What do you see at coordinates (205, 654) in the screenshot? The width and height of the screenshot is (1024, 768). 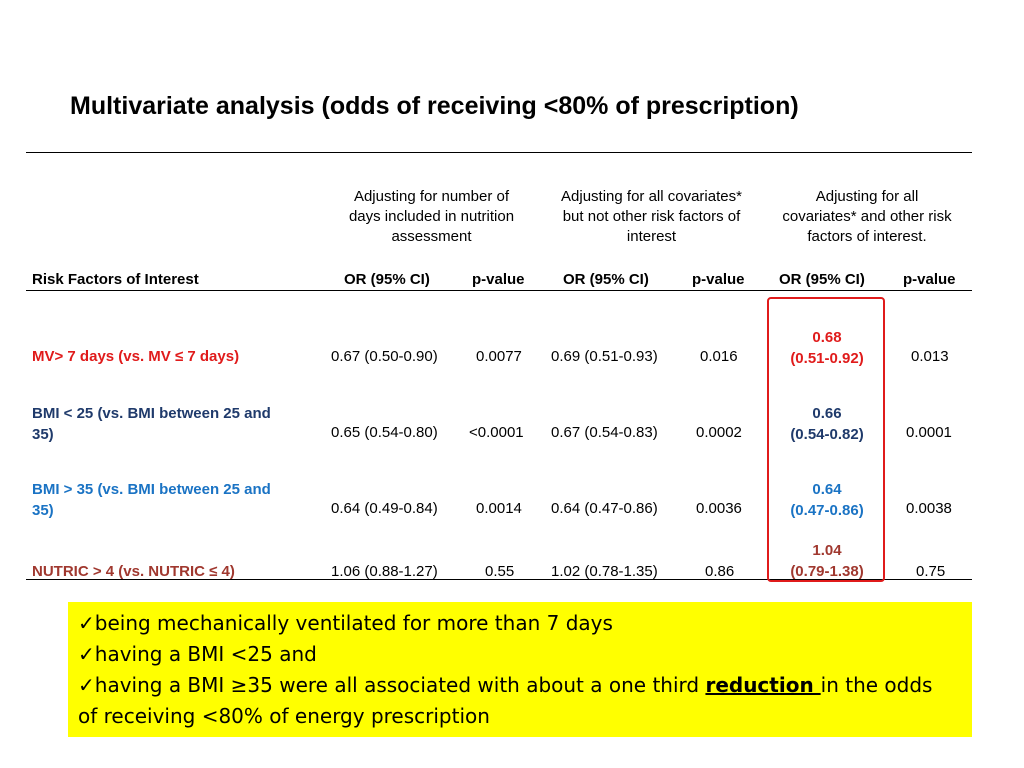 I see `callout-text: having a BMI <25 and` at bounding box center [205, 654].